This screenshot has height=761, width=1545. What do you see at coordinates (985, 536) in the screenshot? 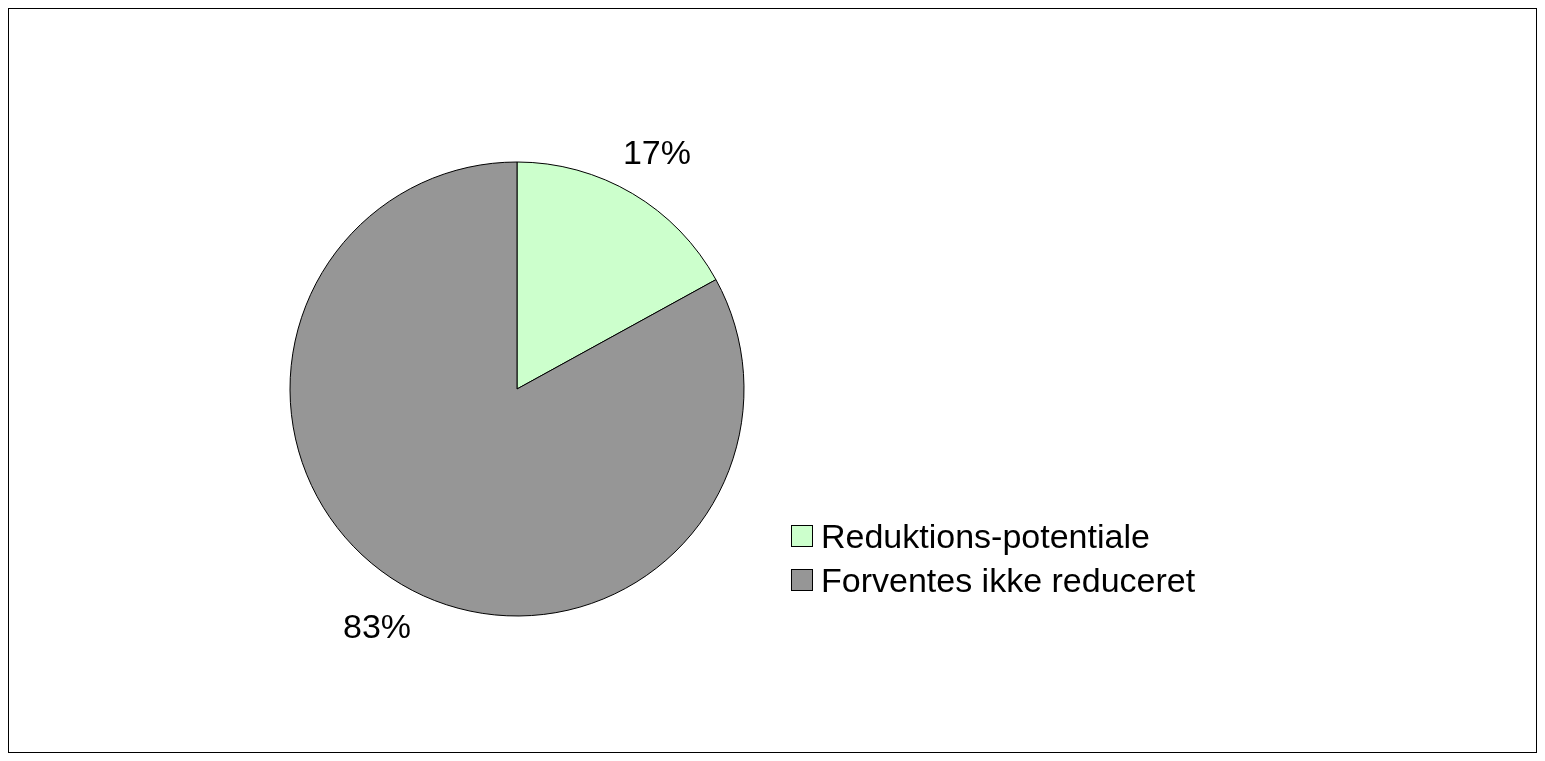
I see `legend-label: Reduktions-potentiale` at bounding box center [985, 536].